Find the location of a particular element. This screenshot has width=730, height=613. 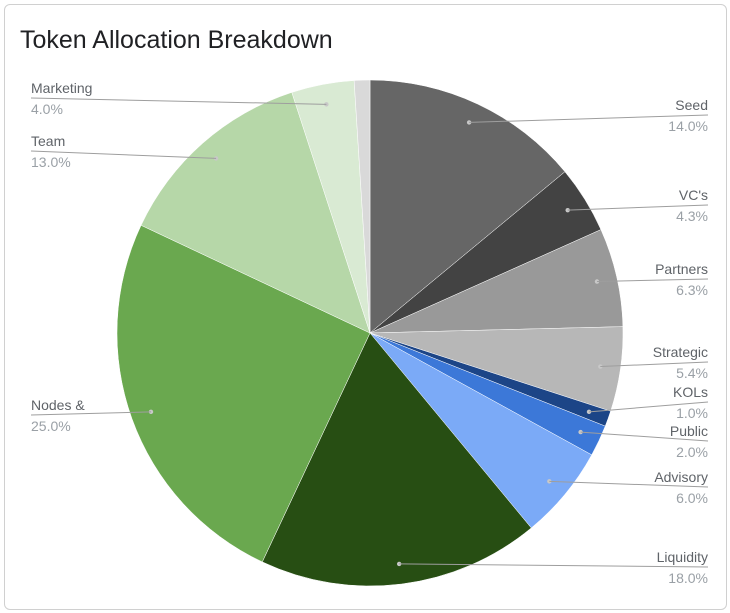

slice-unlabeled is located at coordinates (362, 206).